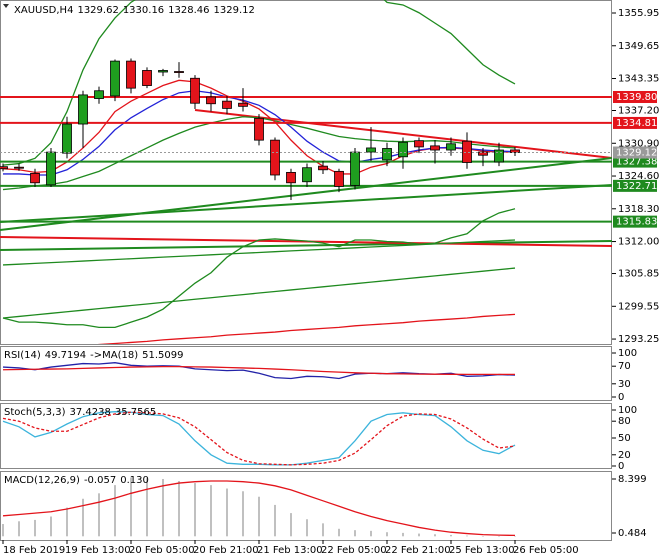  I want to click on price-label-box, so click(635, 152).